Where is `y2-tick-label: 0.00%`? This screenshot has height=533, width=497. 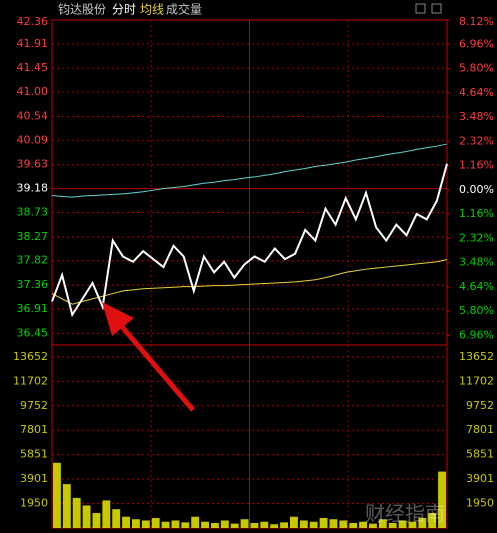 y2-tick-label: 0.00% is located at coordinates (476, 189).